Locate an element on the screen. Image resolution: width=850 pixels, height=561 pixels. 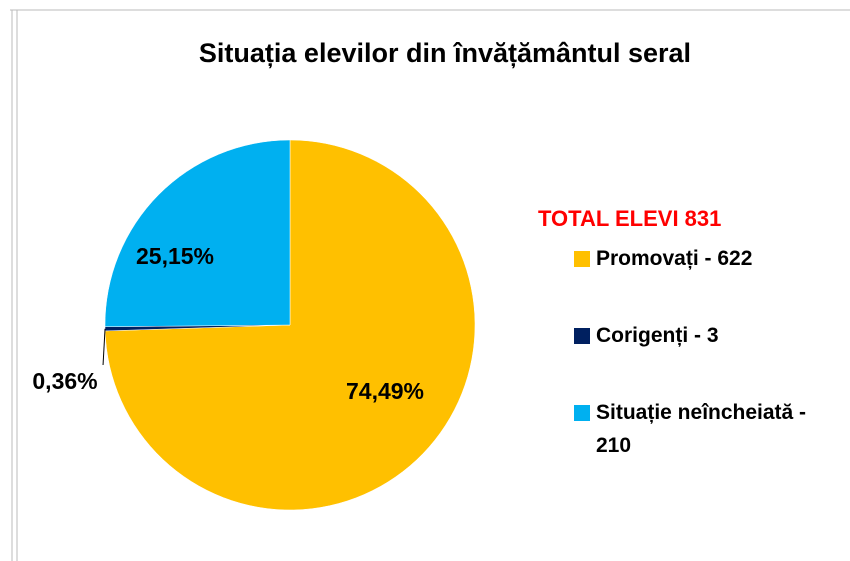
legend-label: Corigenți - 3 is located at coordinates (657, 335).